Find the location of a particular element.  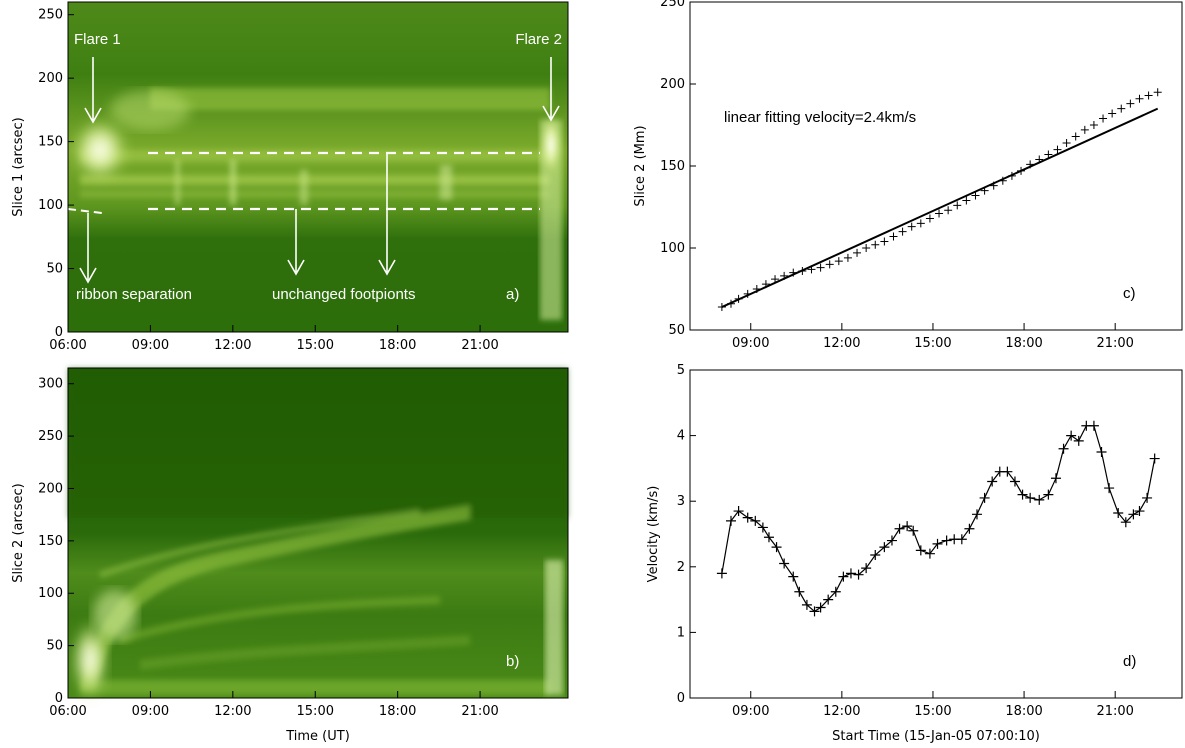

panel-d-ytick-label: 3 is located at coordinates (681, 501).